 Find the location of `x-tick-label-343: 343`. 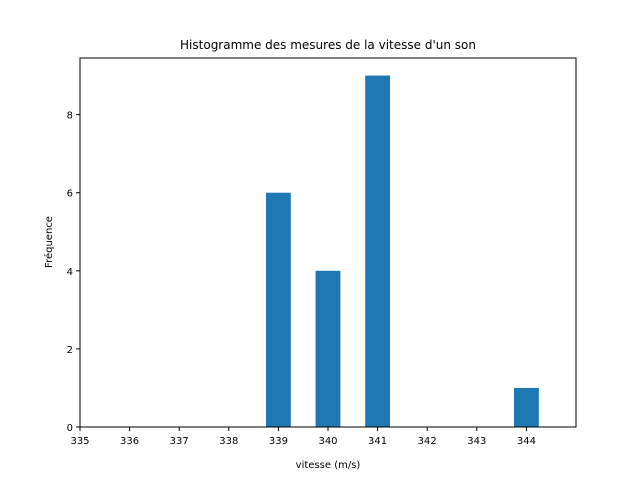

x-tick-label-343: 343 is located at coordinates (476, 441).